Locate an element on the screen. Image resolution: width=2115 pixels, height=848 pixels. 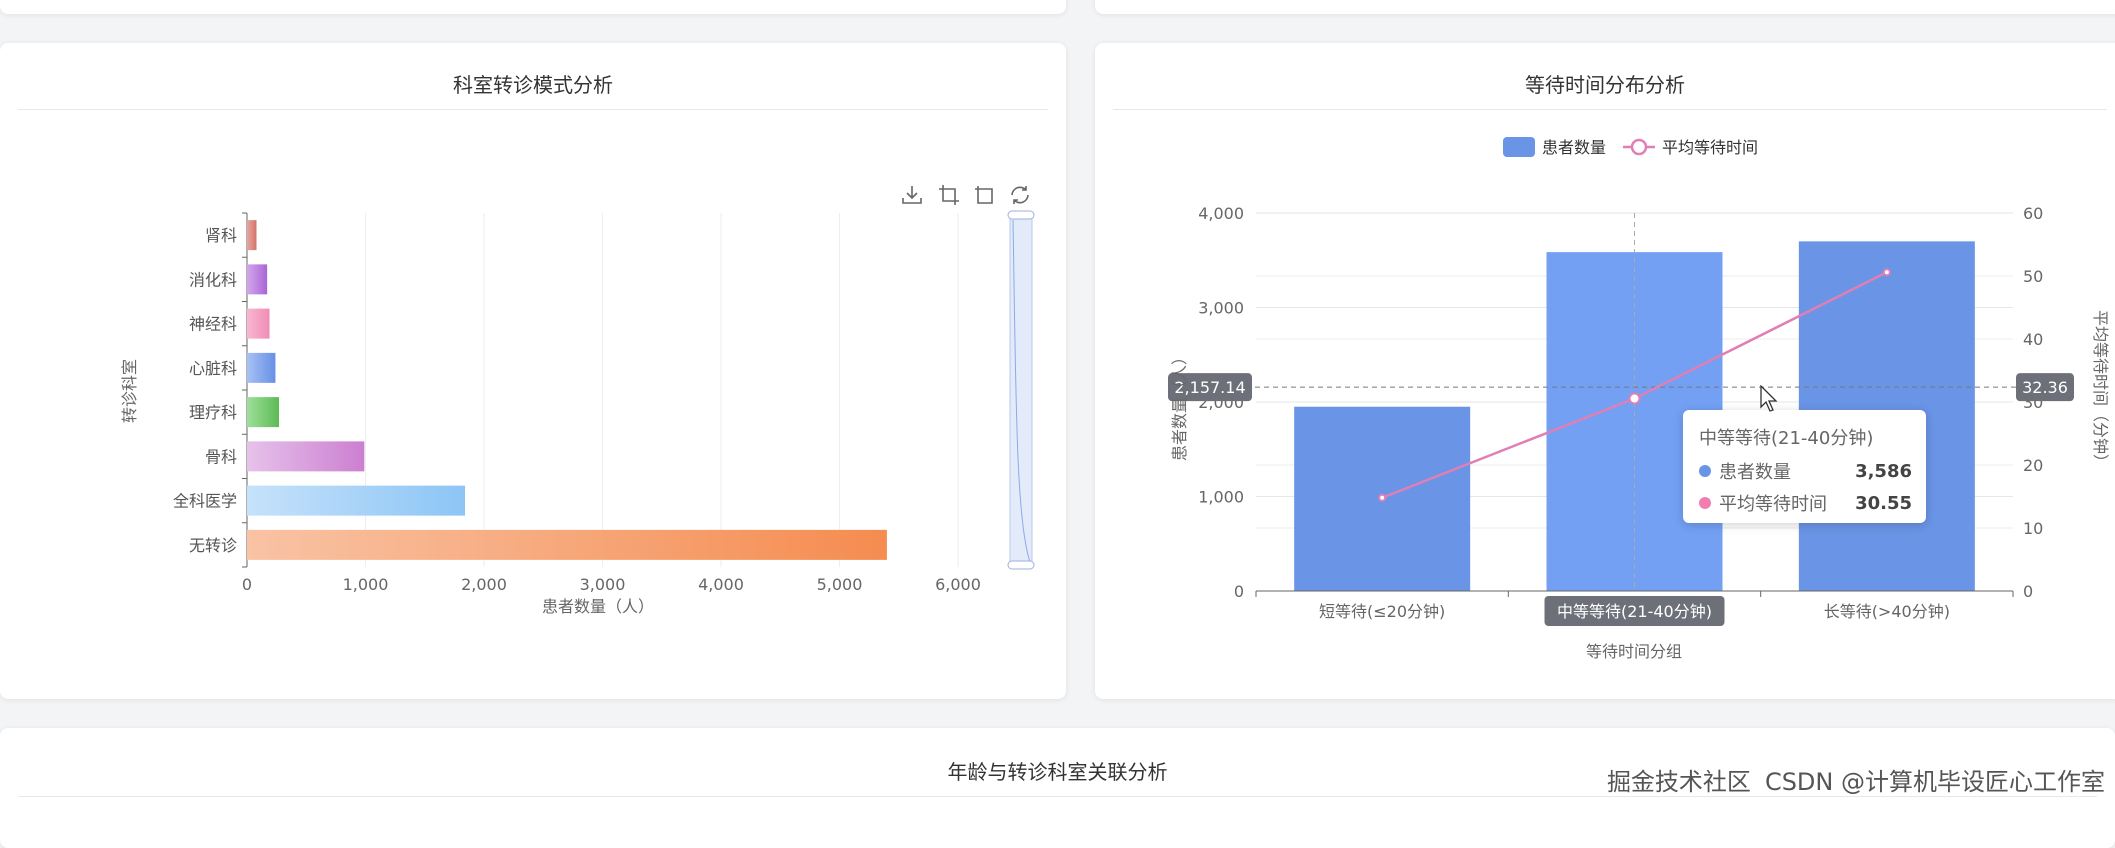
axis-pointer-label-right-text: 32.36 is located at coordinates (2045, 387).